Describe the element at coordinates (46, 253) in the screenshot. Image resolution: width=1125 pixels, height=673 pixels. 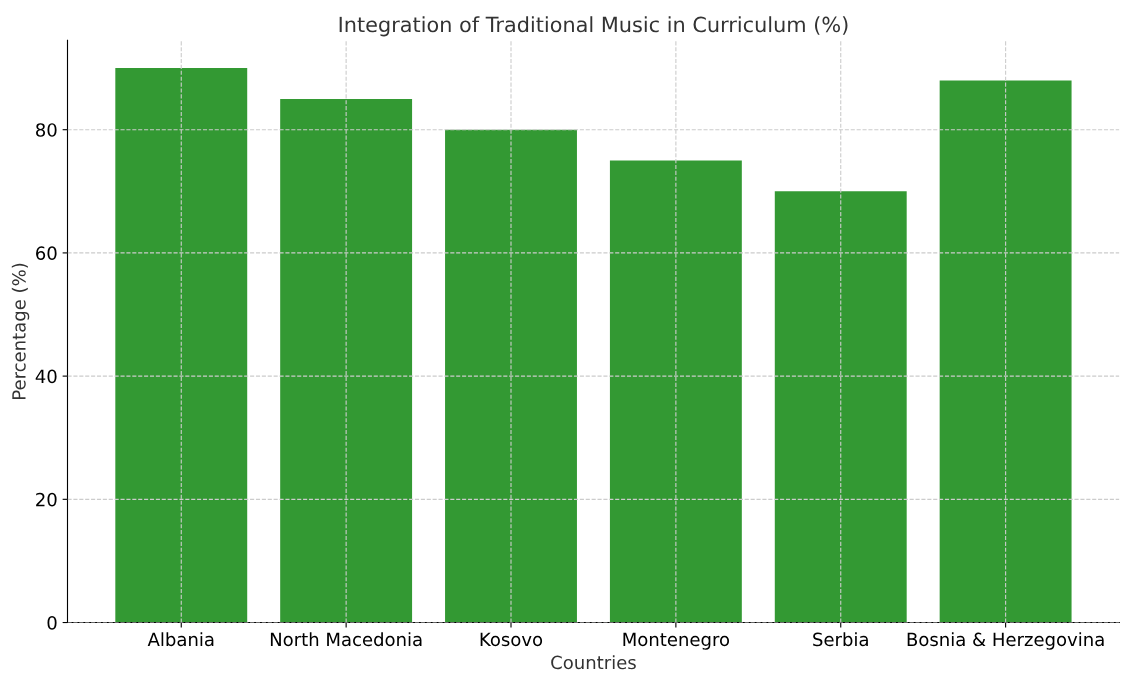
I see `y-tick-label: 60` at that location.